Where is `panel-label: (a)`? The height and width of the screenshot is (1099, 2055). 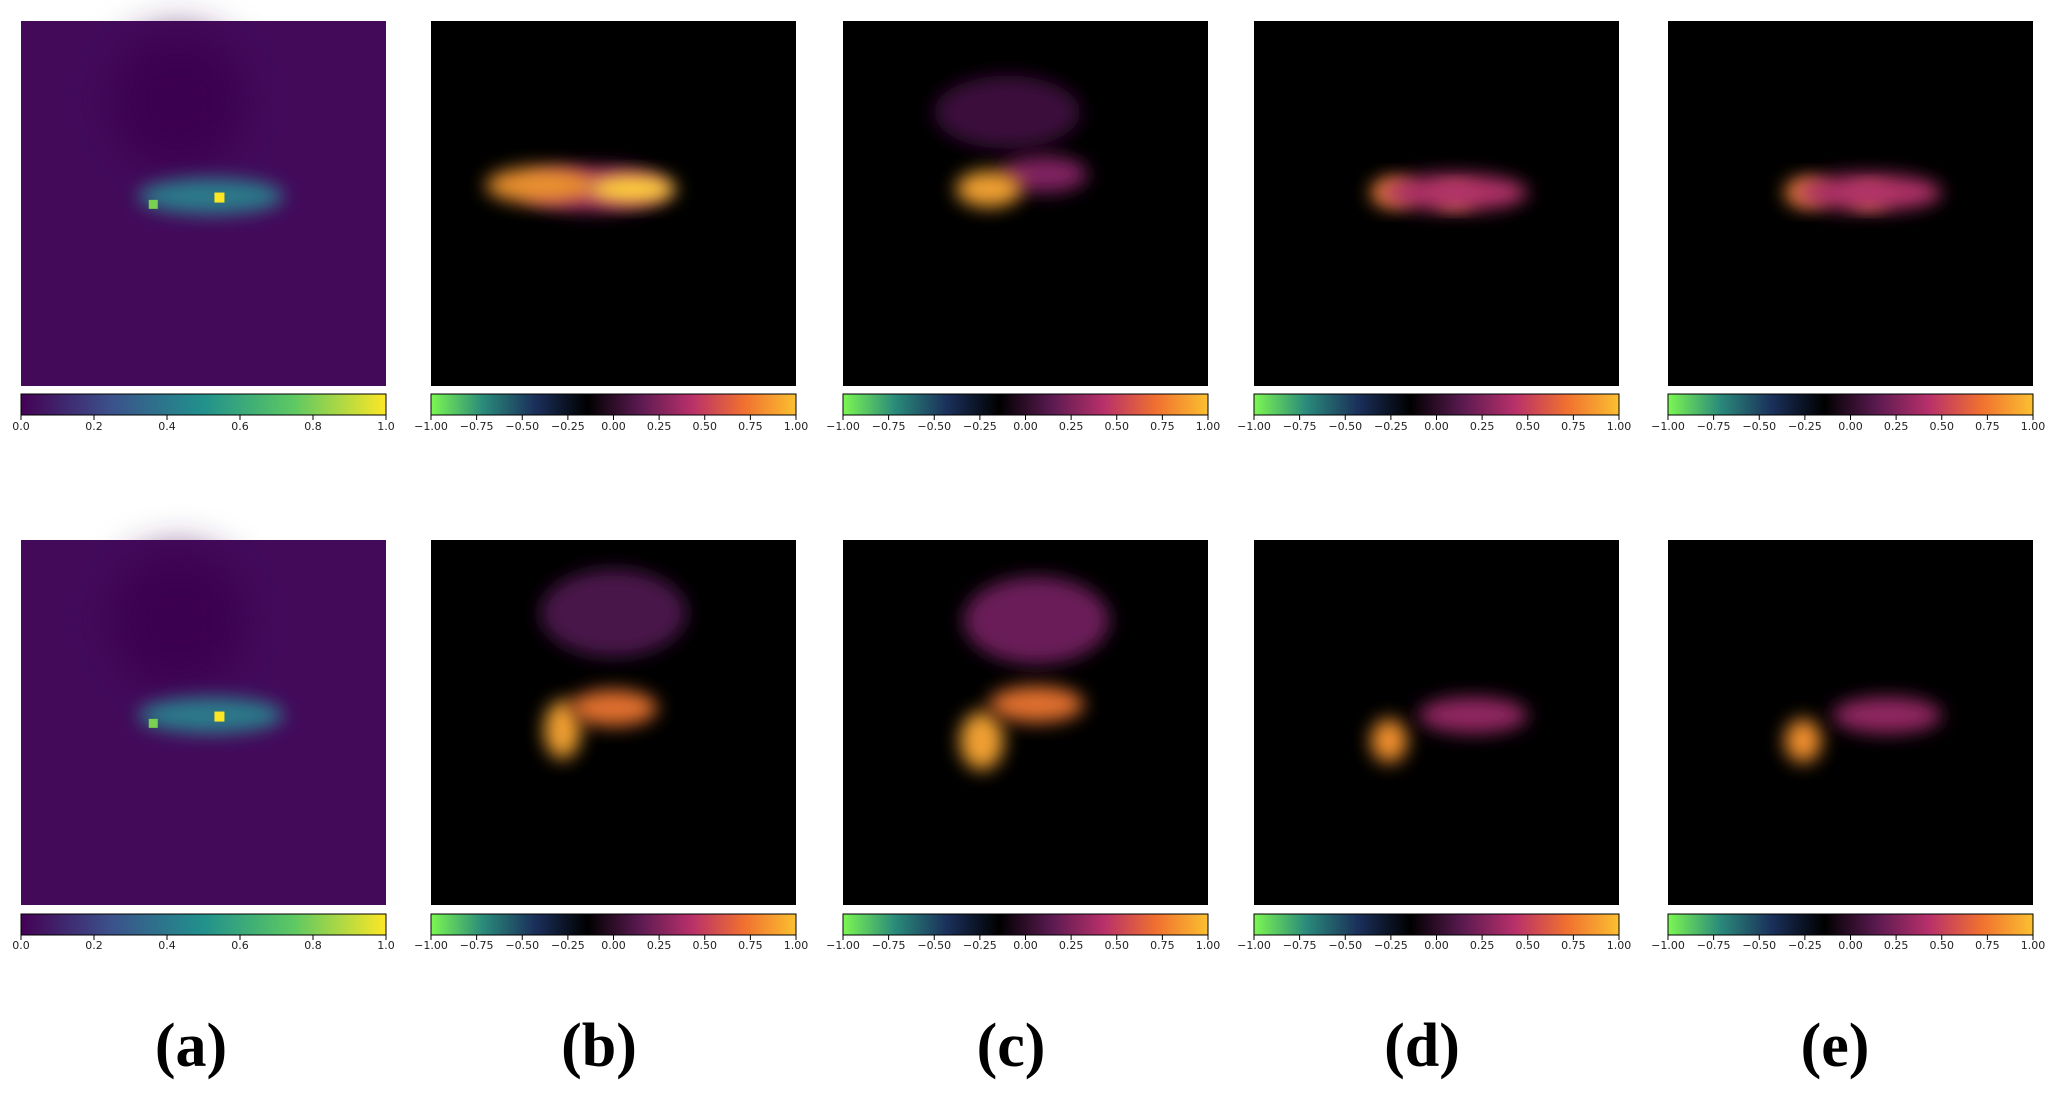
panel-label: (a) is located at coordinates (191, 1046).